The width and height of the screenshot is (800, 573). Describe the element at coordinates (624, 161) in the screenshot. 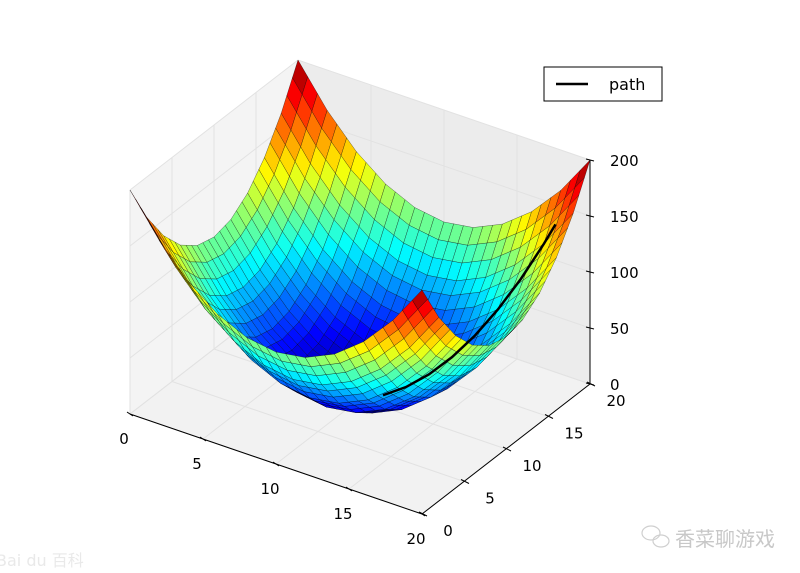

I see `z-tick-label: 200` at that location.